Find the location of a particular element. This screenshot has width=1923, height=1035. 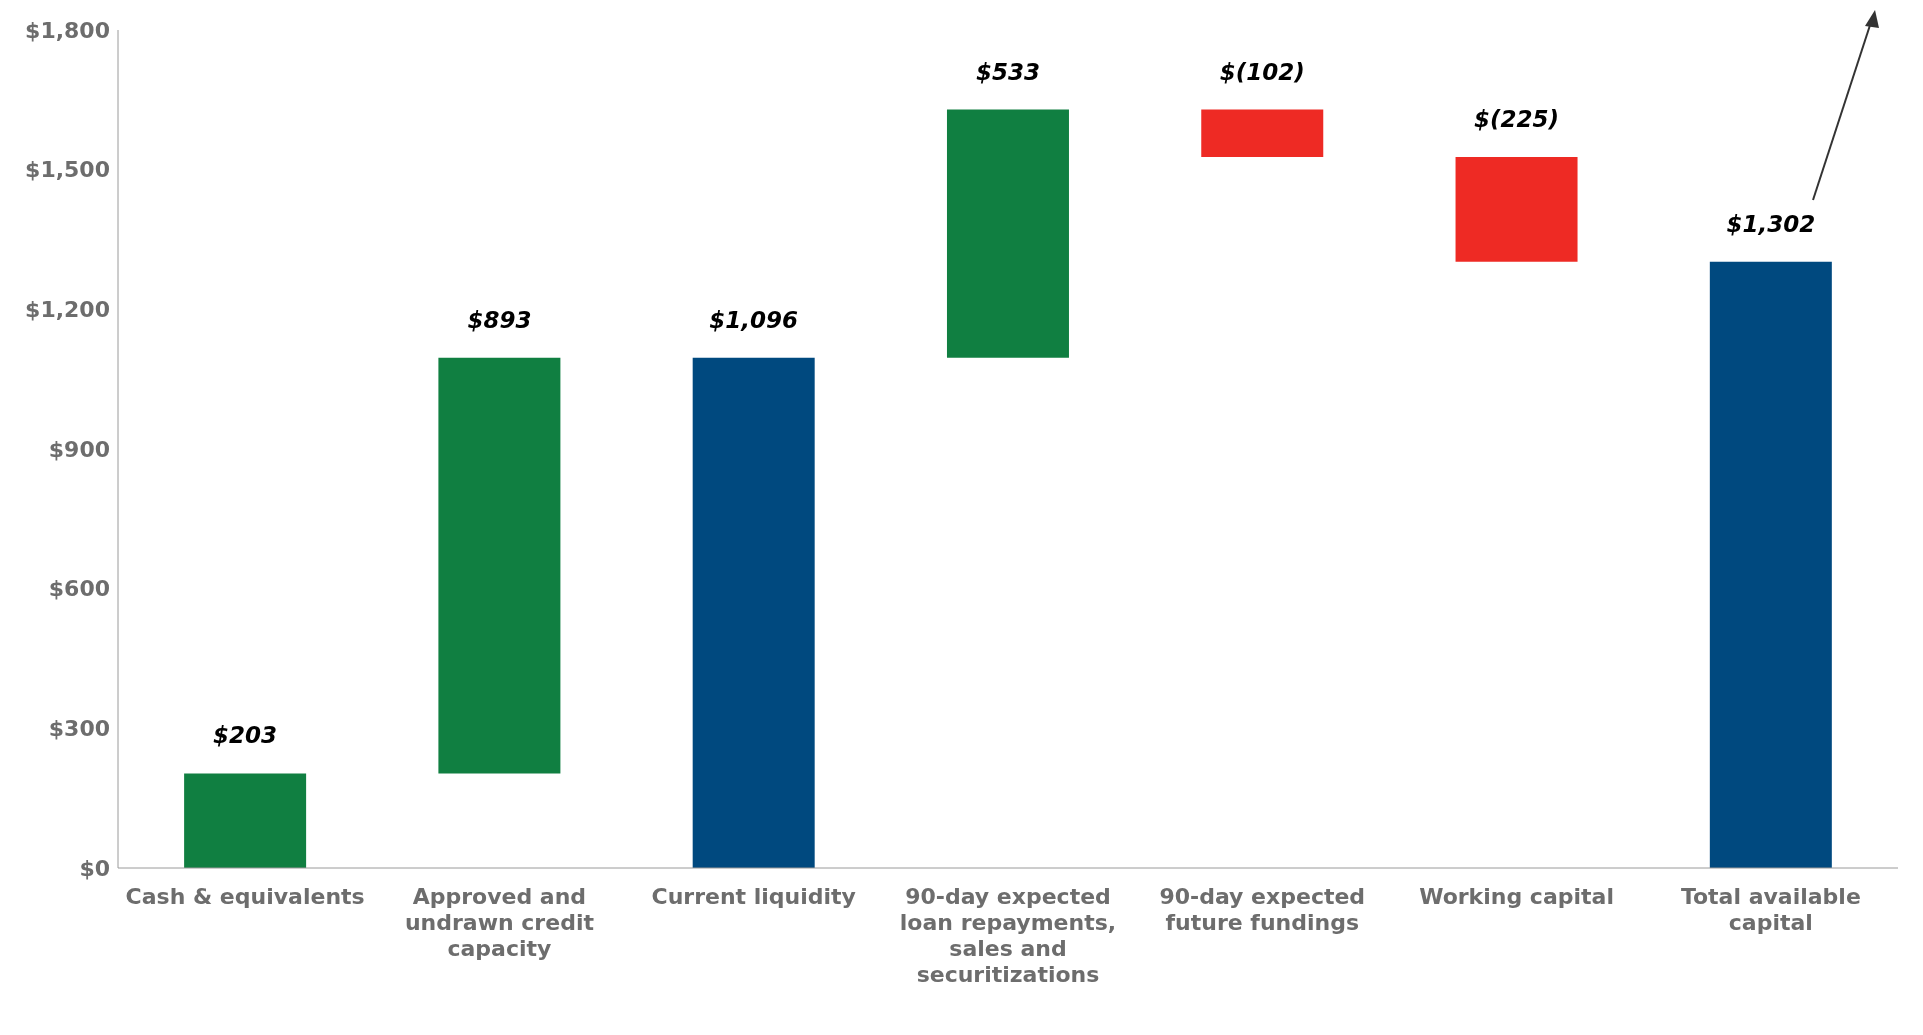

y-tick-label: $1,800 is located at coordinates (67, 30).